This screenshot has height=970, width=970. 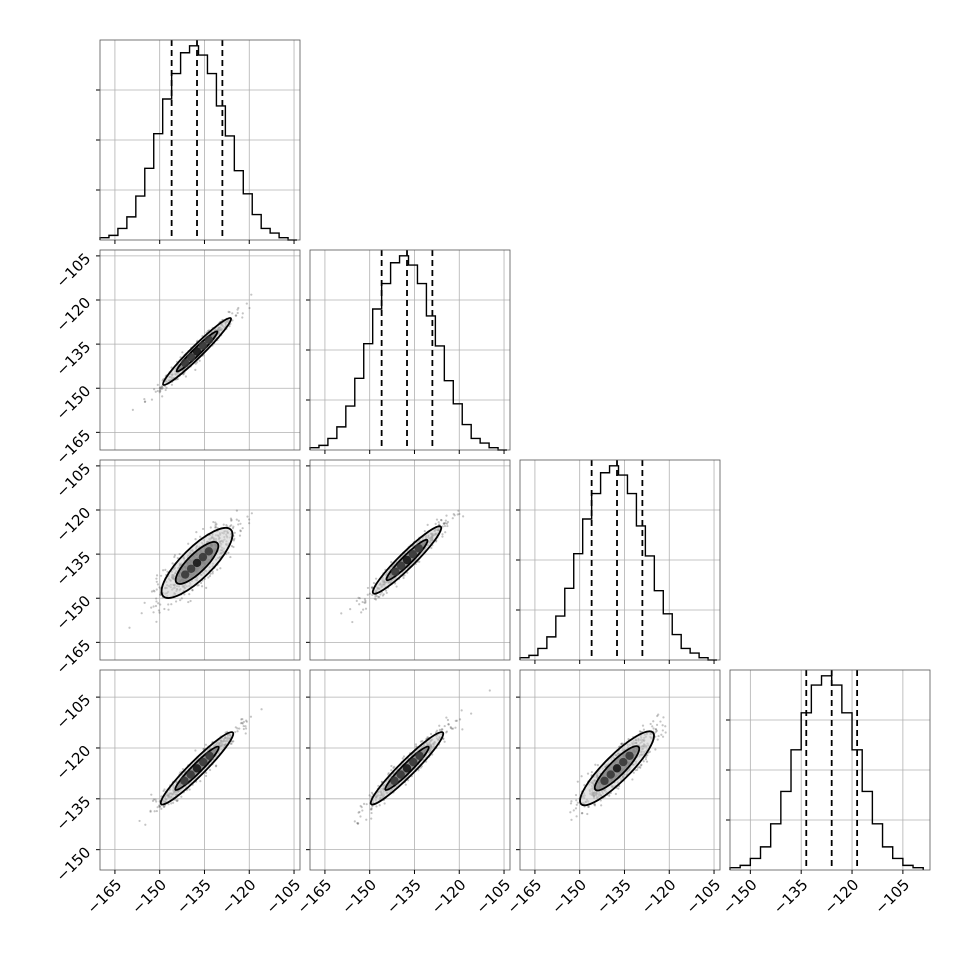 What do you see at coordinates (74, 315) in the screenshot?
I see `y-tick-label: −120` at bounding box center [74, 315].